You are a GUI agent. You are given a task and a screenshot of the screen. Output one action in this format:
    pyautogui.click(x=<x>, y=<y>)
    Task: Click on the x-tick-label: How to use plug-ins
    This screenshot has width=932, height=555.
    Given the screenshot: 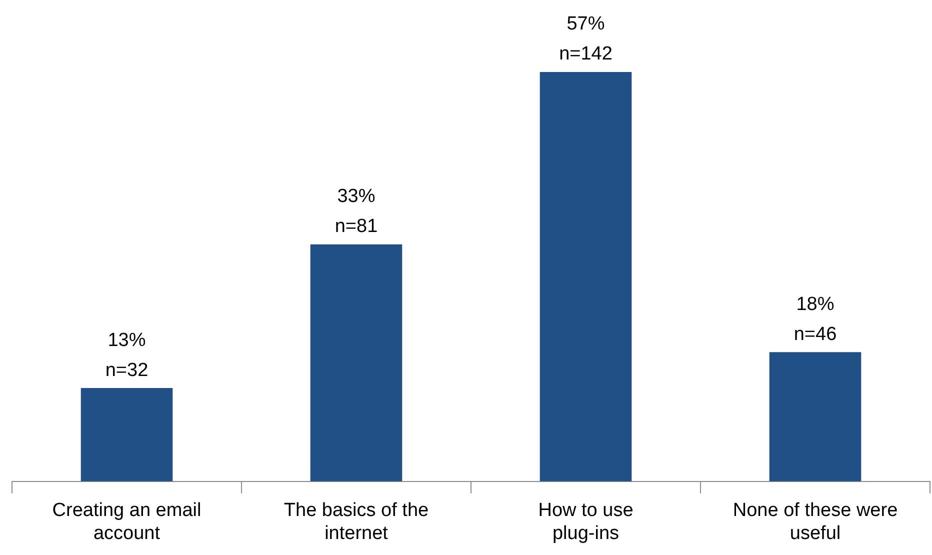 What is the action you would take?
    pyautogui.click(x=586, y=522)
    